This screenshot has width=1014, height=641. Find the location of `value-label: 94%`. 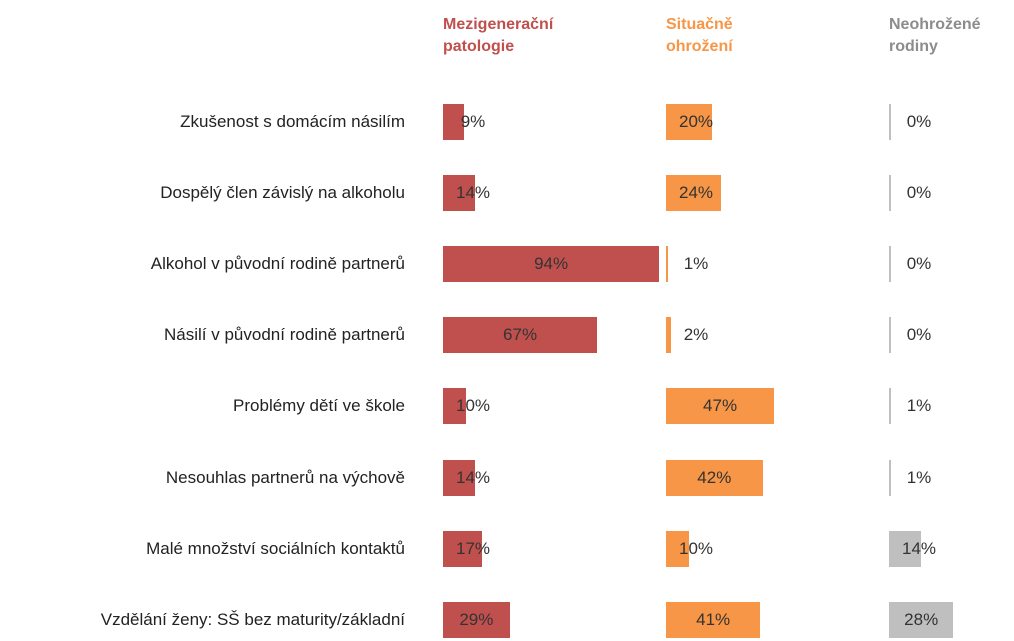

value-label: 94% is located at coordinates (551, 264).